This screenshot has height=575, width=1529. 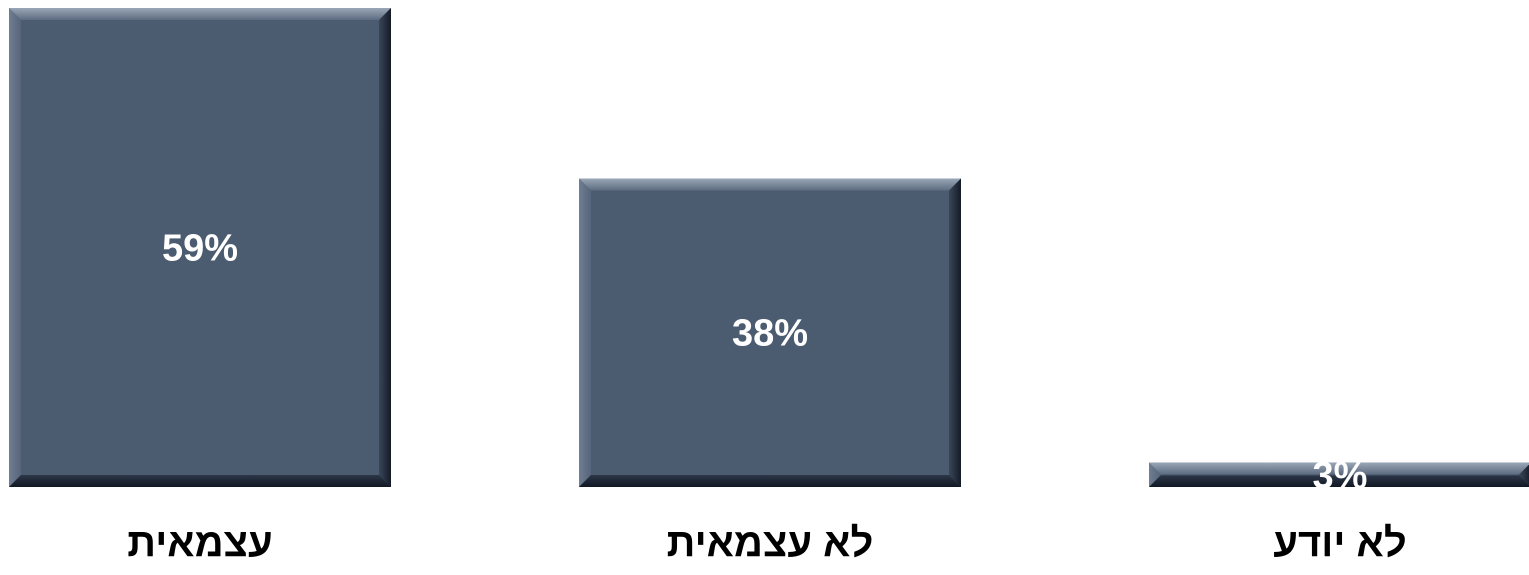 What do you see at coordinates (770, 543) in the screenshot?
I see `category-label: לא עצמאית` at bounding box center [770, 543].